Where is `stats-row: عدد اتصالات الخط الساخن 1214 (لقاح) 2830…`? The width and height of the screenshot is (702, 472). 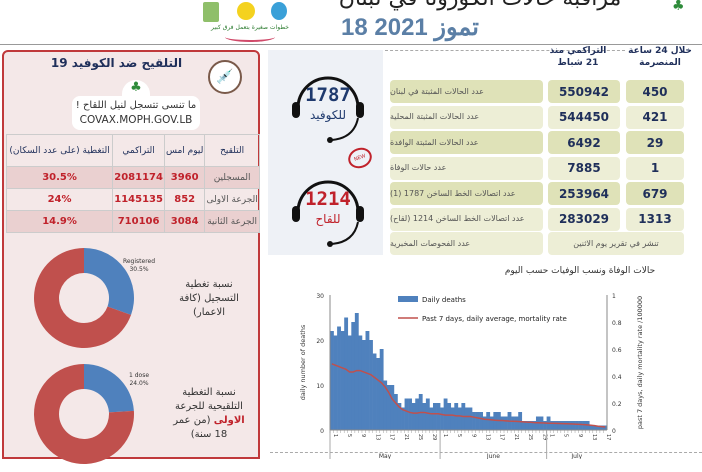
stats-row: عدد اتصالات الخط الساخن 1214 (لقاح) 2830… is located at coordinates (537, 219).